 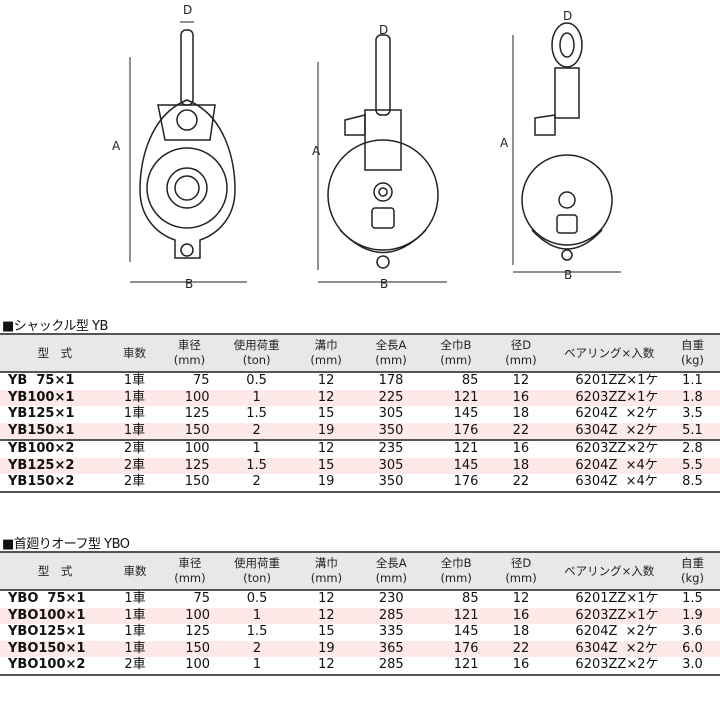 What do you see at coordinates (692, 353) in the screenshot?
I see `column-header: 自重 (kg)` at bounding box center [692, 353].